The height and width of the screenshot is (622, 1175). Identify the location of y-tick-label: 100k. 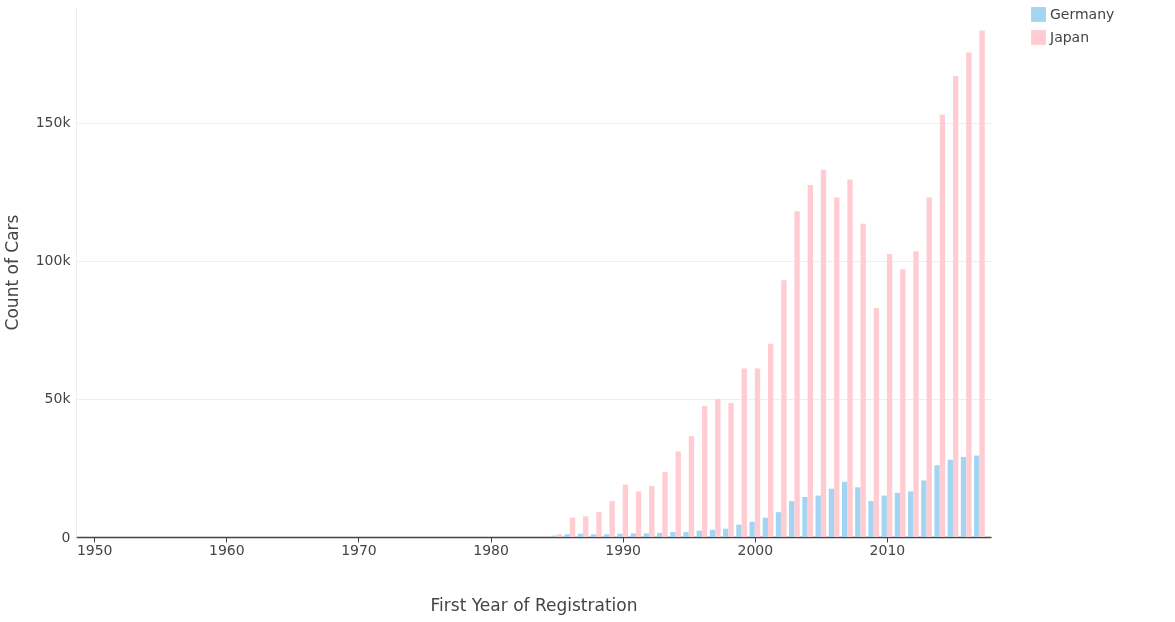
(53, 260).